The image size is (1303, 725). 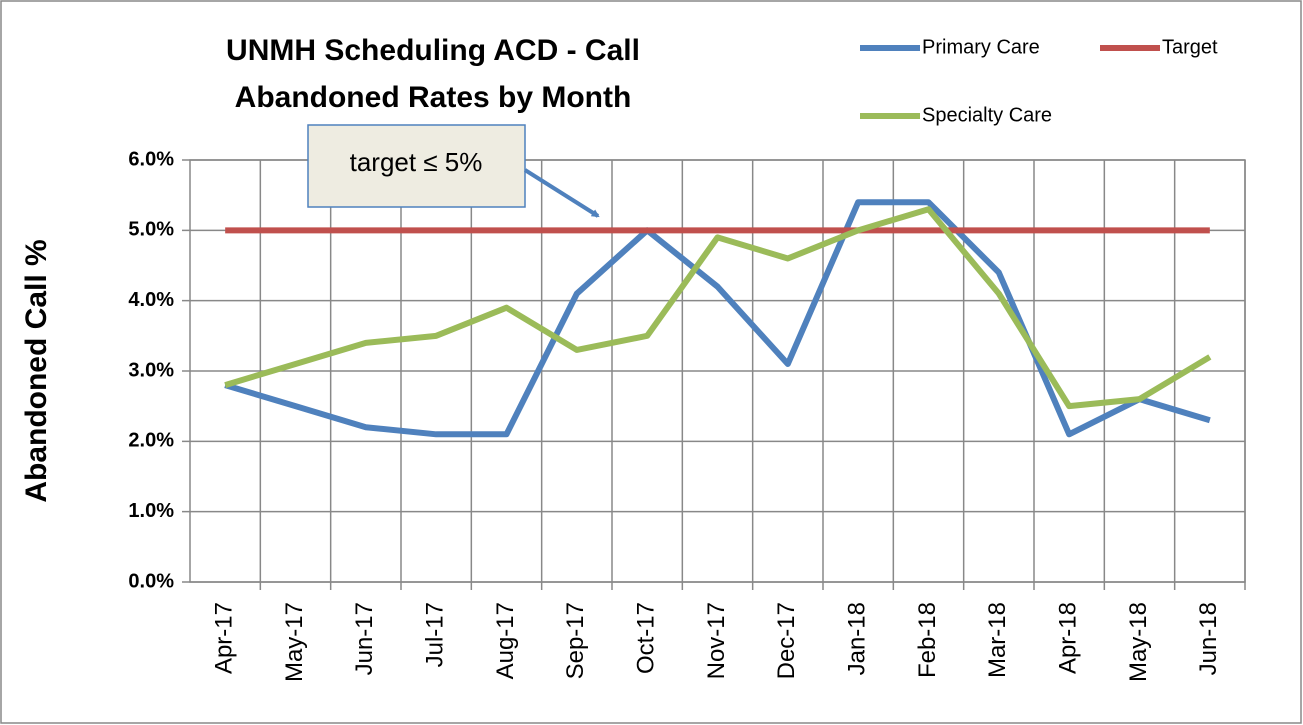 What do you see at coordinates (505, 640) in the screenshot?
I see `x-tick-label: Aug-17` at bounding box center [505, 640].